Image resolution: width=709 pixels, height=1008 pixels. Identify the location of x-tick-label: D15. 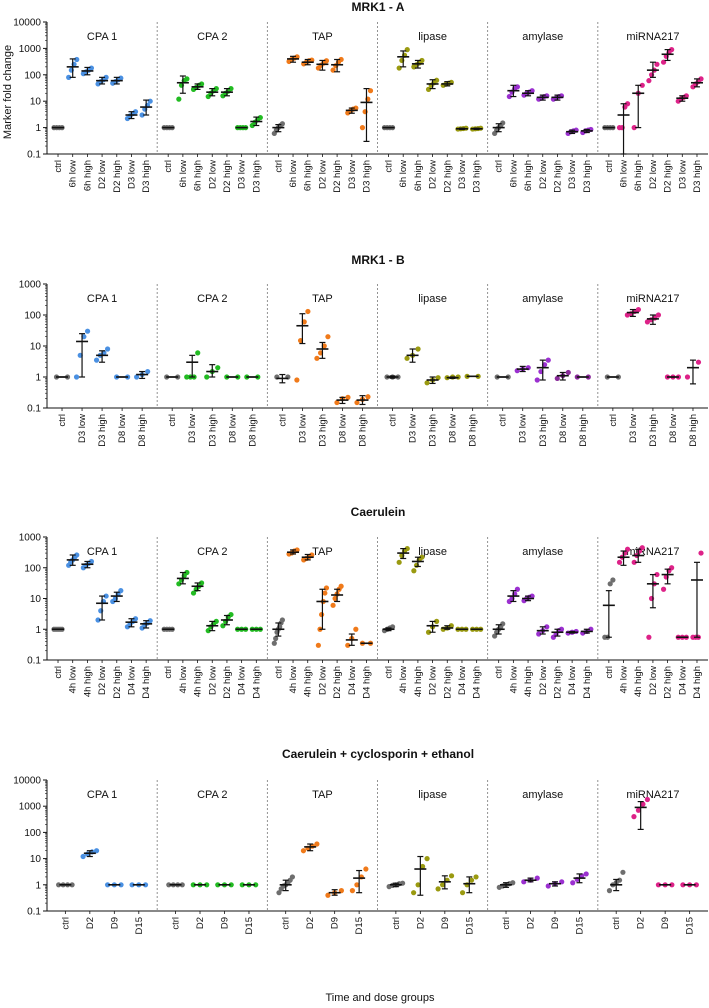
(469, 925).